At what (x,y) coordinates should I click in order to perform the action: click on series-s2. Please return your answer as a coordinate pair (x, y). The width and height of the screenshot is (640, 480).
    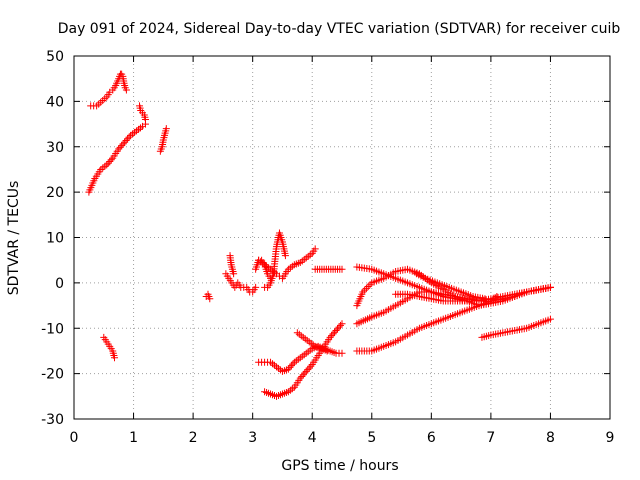
    Looking at the image, I should click on (108, 90).